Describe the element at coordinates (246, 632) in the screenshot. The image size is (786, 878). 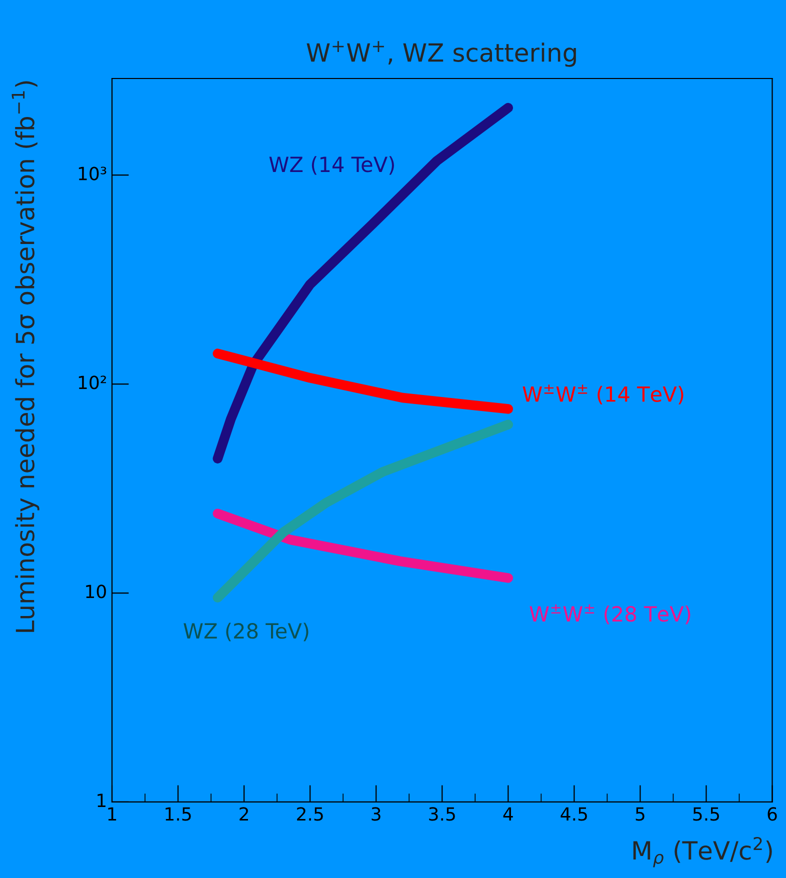
I see `text: WZ (28 TeV)` at that location.